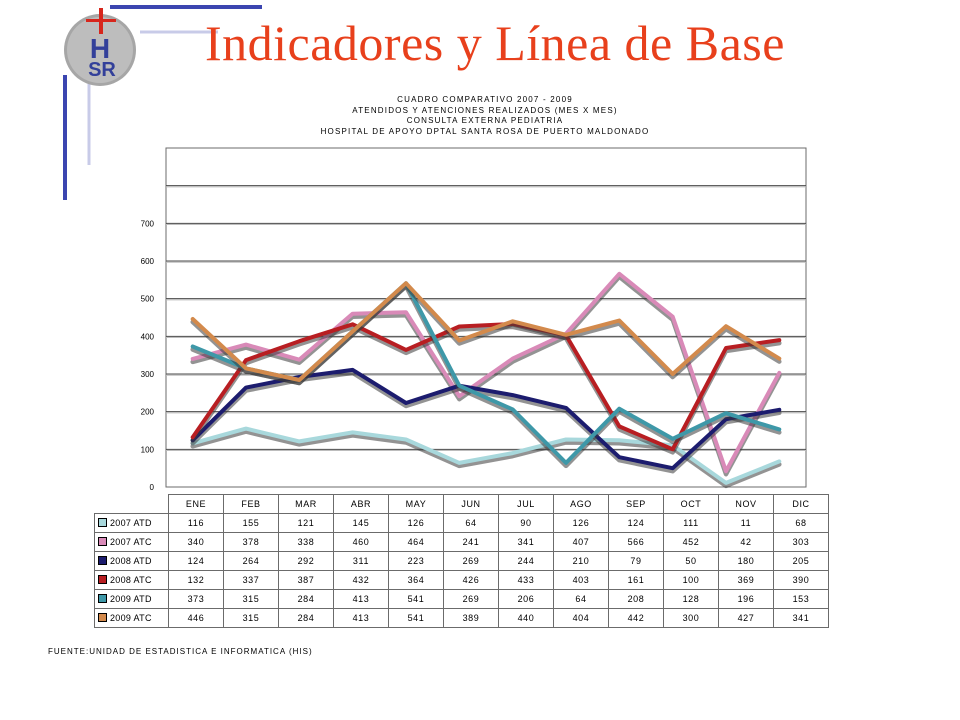 This screenshot has height=720, width=960. I want to click on table-cell: 196, so click(746, 599).